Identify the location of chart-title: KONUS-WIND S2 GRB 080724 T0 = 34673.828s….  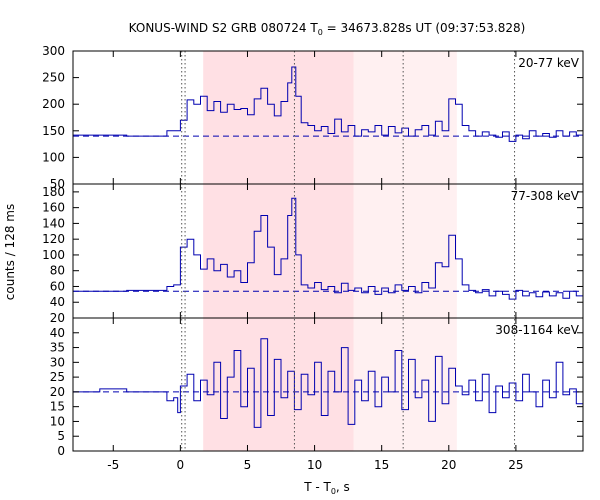
(327, 29).